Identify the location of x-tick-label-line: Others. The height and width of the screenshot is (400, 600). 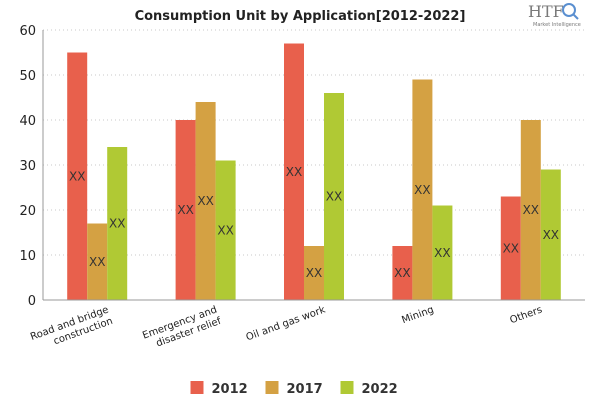
(525, 315).